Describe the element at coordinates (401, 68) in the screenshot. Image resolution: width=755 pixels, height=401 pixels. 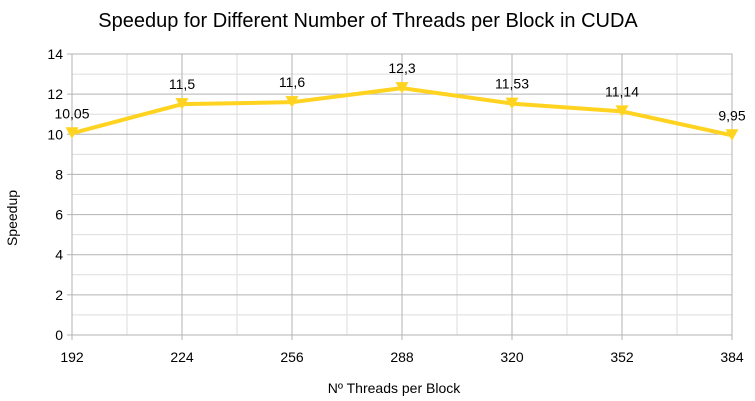
I see `data-label: 12,3` at that location.